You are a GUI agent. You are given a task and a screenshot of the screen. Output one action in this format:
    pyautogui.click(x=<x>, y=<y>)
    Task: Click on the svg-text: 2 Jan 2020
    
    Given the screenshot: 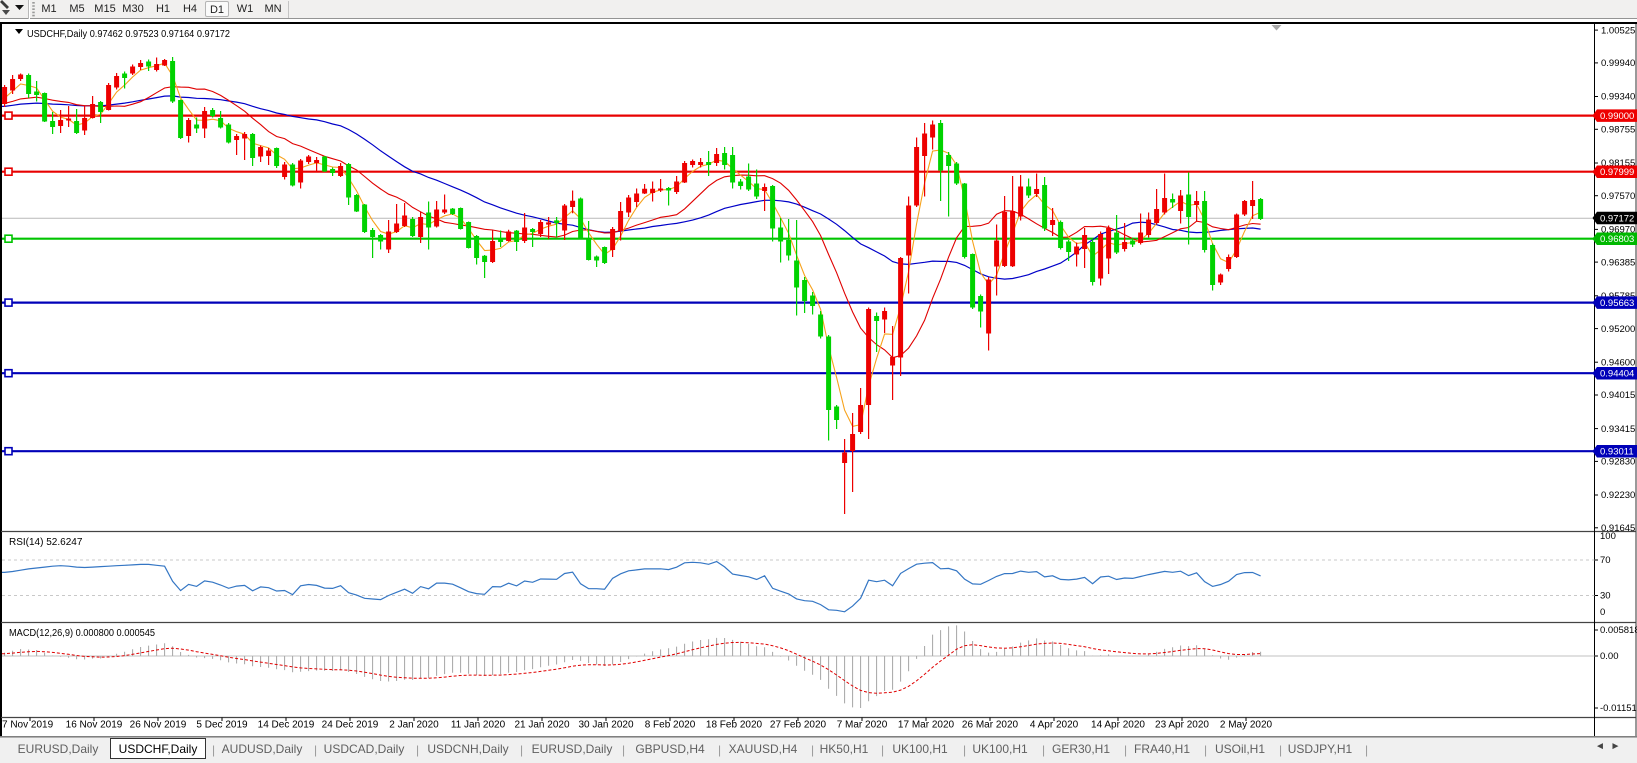 What is the action you would take?
    pyautogui.click(x=414, y=725)
    